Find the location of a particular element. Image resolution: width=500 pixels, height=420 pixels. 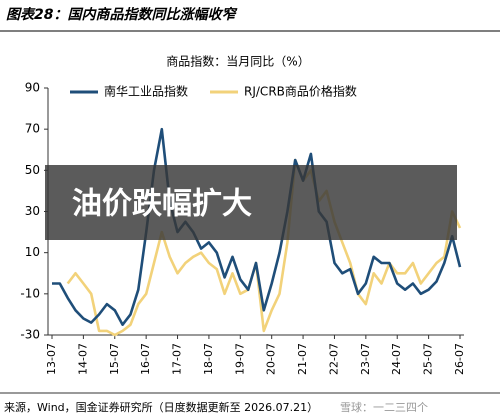

legend-label: RJ/CRB商品价格指数 is located at coordinates (300, 91).